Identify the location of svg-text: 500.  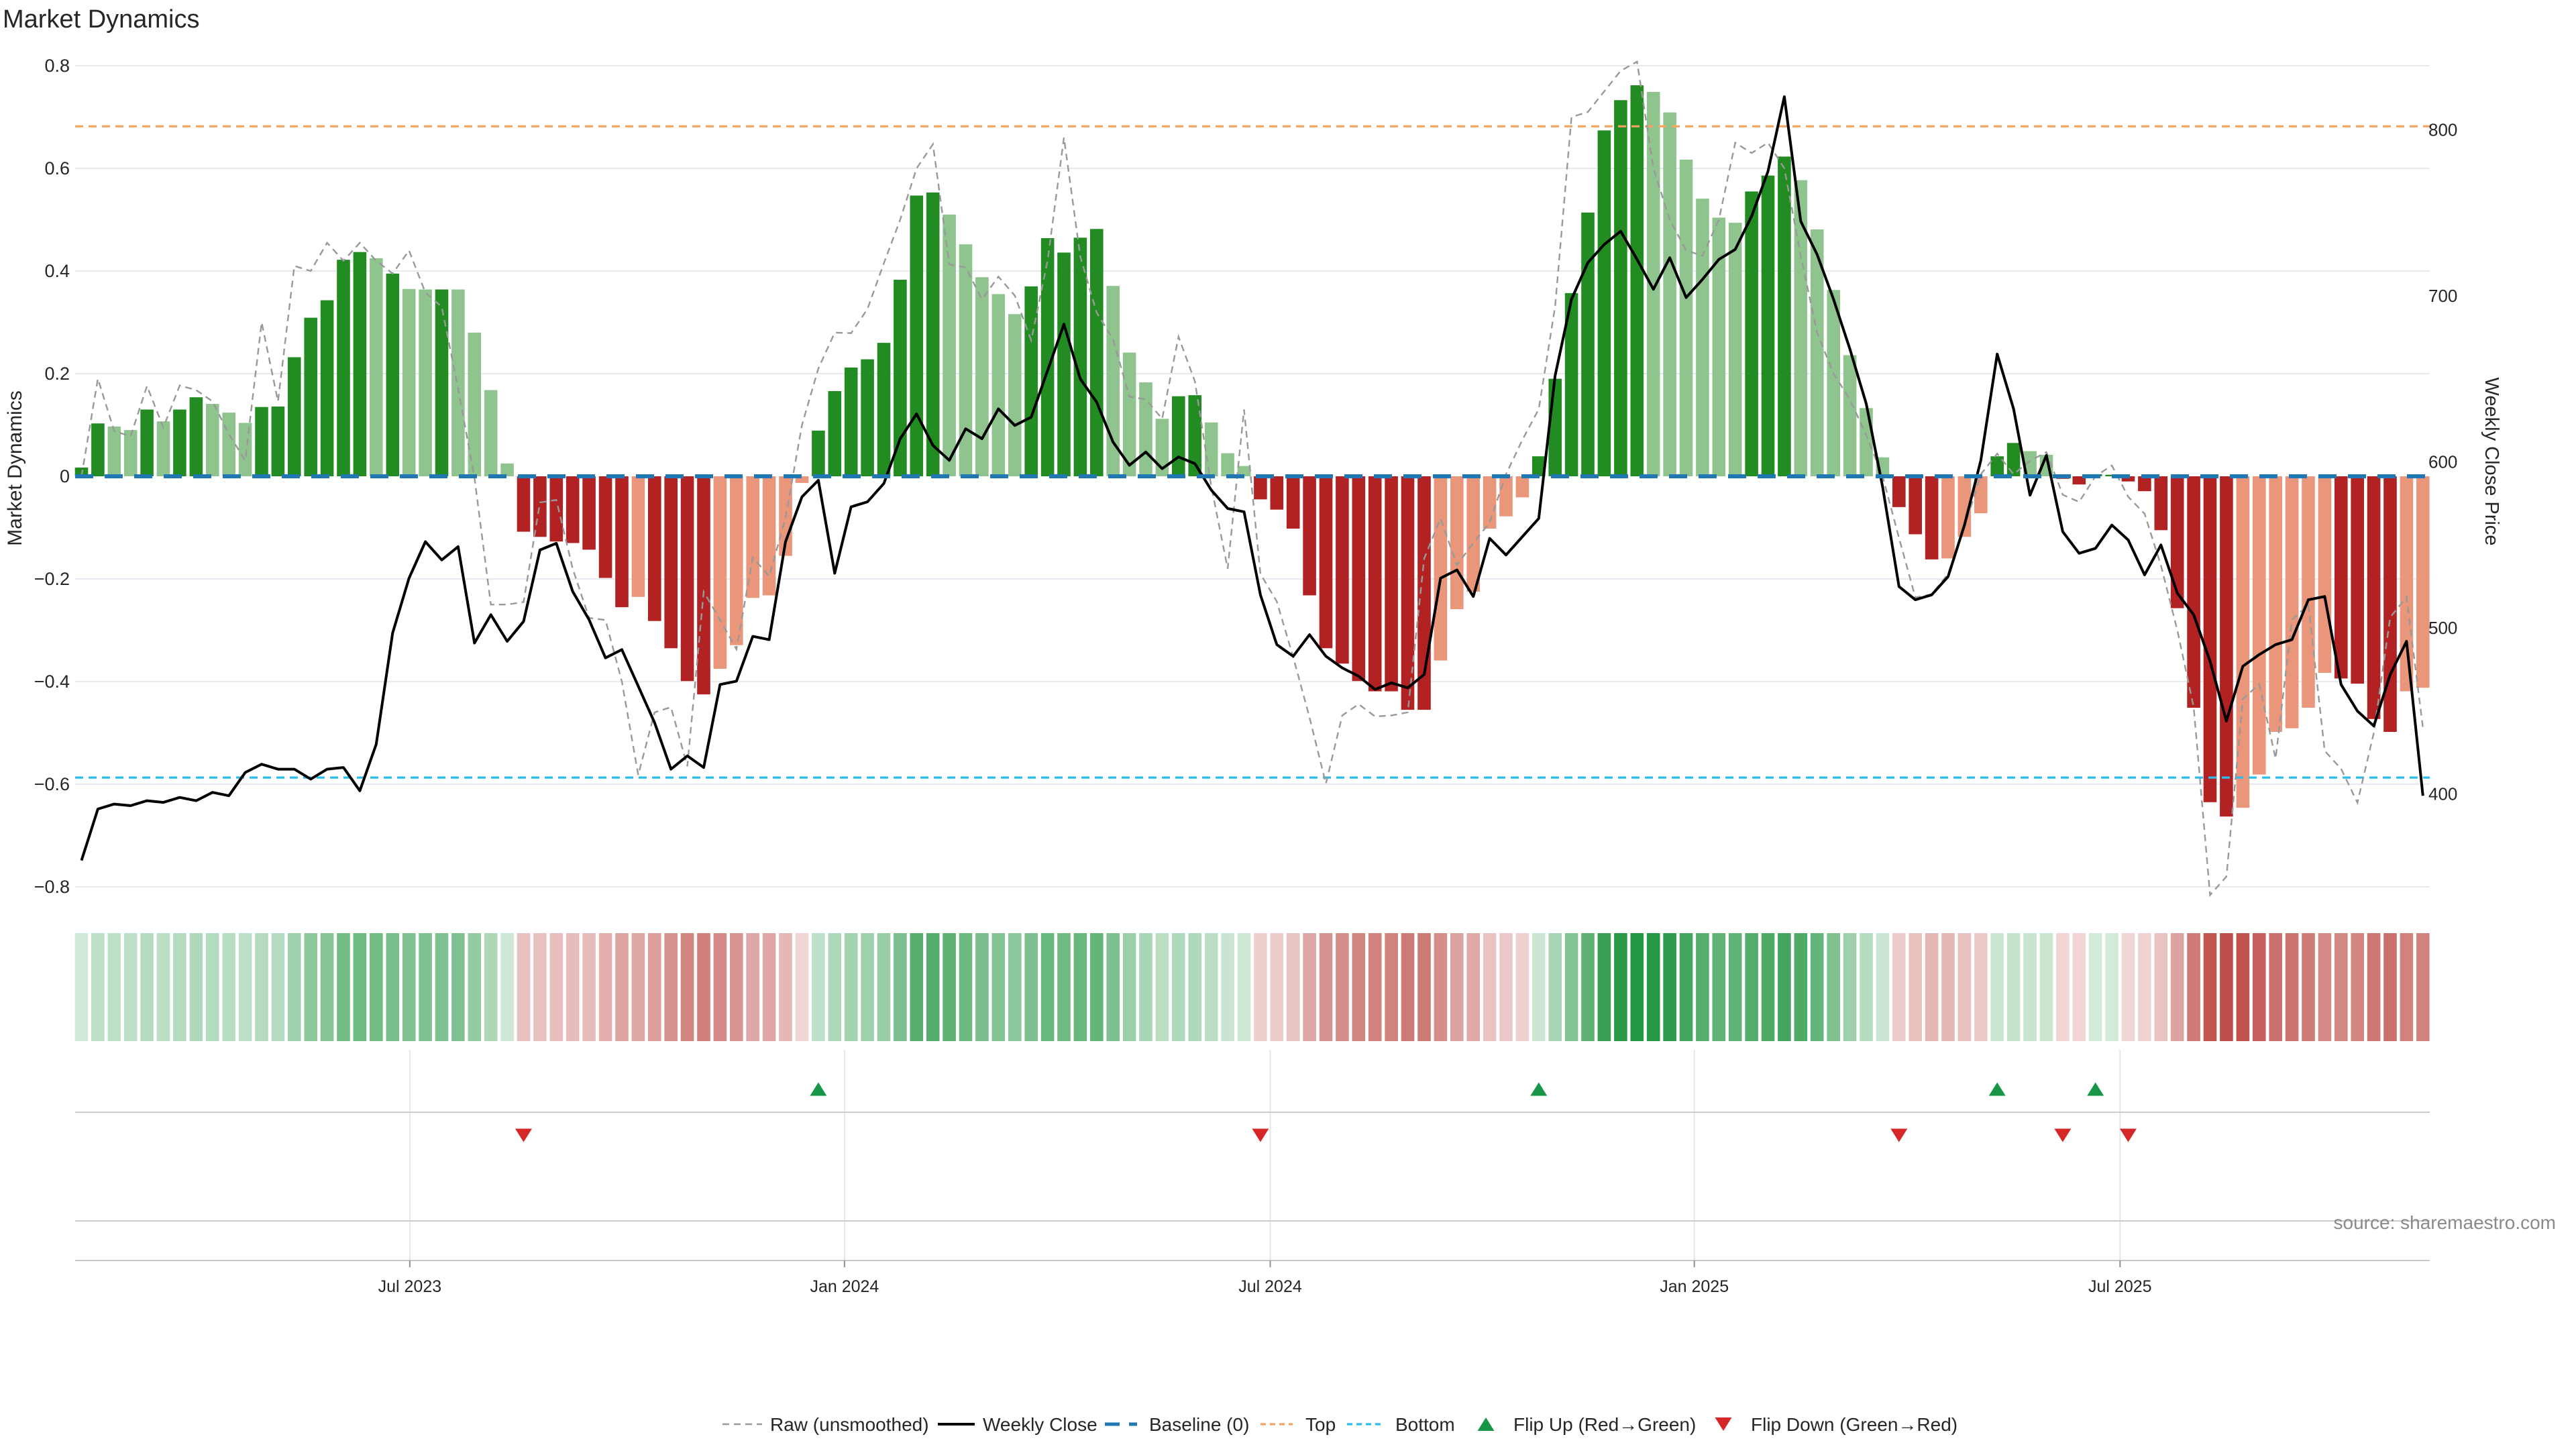
(2442, 628).